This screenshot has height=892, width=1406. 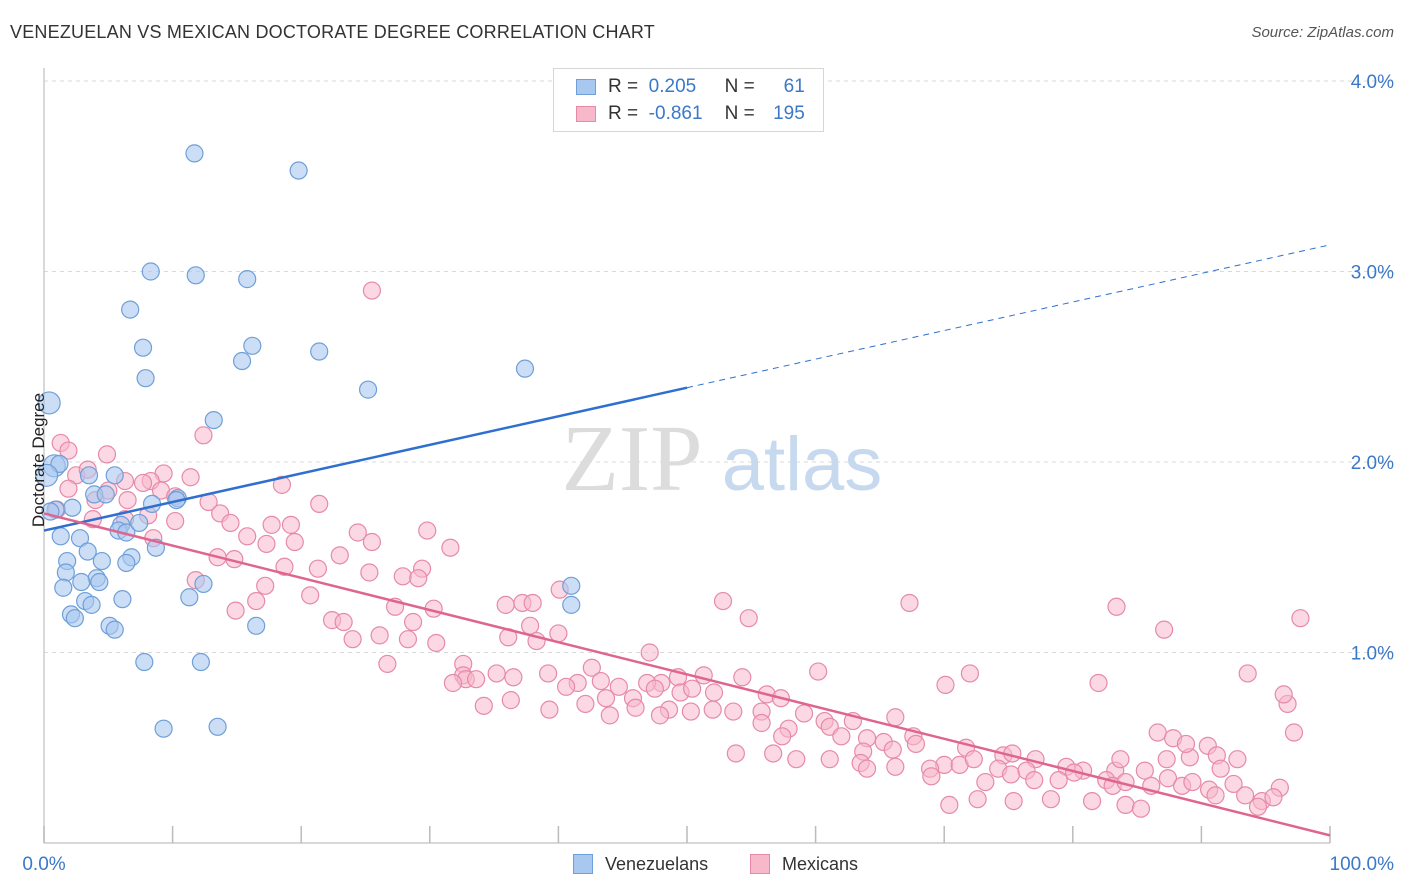 What do you see at coordinates (804, 864) in the screenshot?
I see `bottom-legend-mexicans: Mexicans` at bounding box center [804, 864].